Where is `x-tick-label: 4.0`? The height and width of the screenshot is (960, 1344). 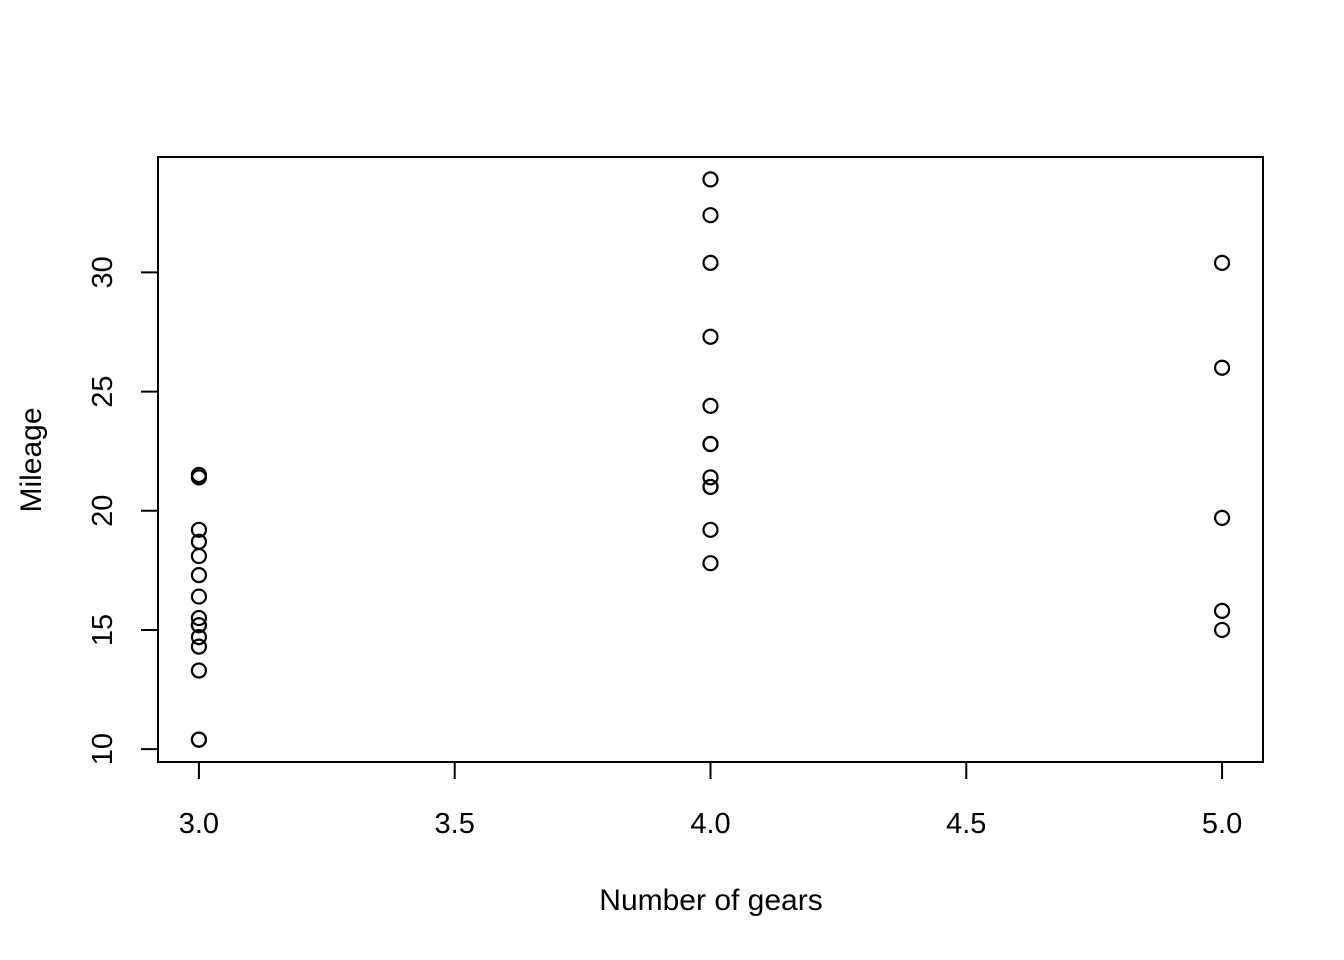 x-tick-label: 4.0 is located at coordinates (710, 824).